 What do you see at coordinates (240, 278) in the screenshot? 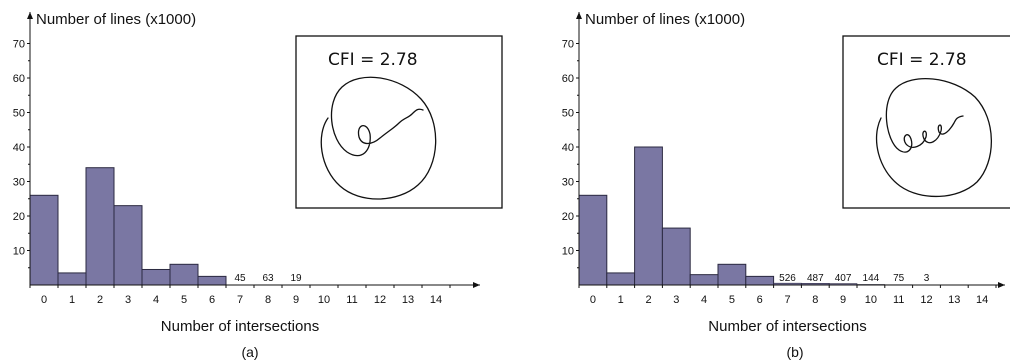
I see `data-label: 45` at bounding box center [240, 278].